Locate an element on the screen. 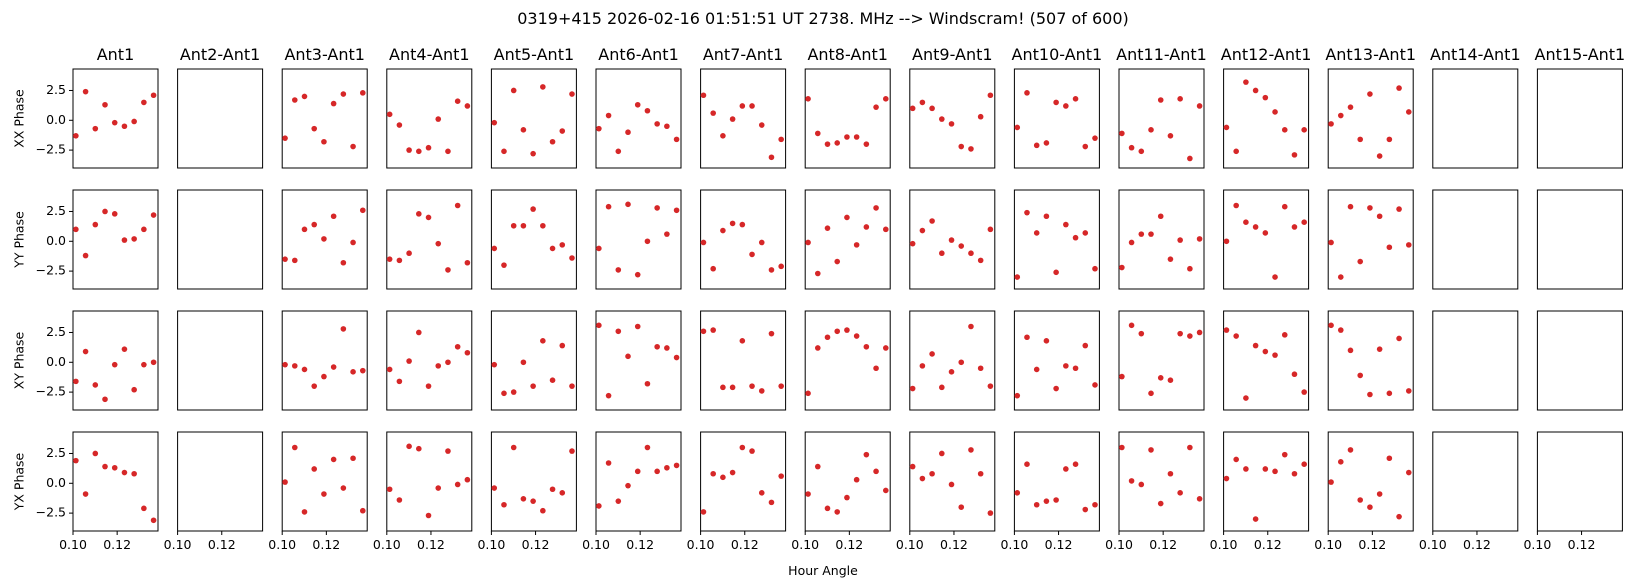 This screenshot has height=586, width=1636. y-tick-label: 2.5 is located at coordinates (56, 331).